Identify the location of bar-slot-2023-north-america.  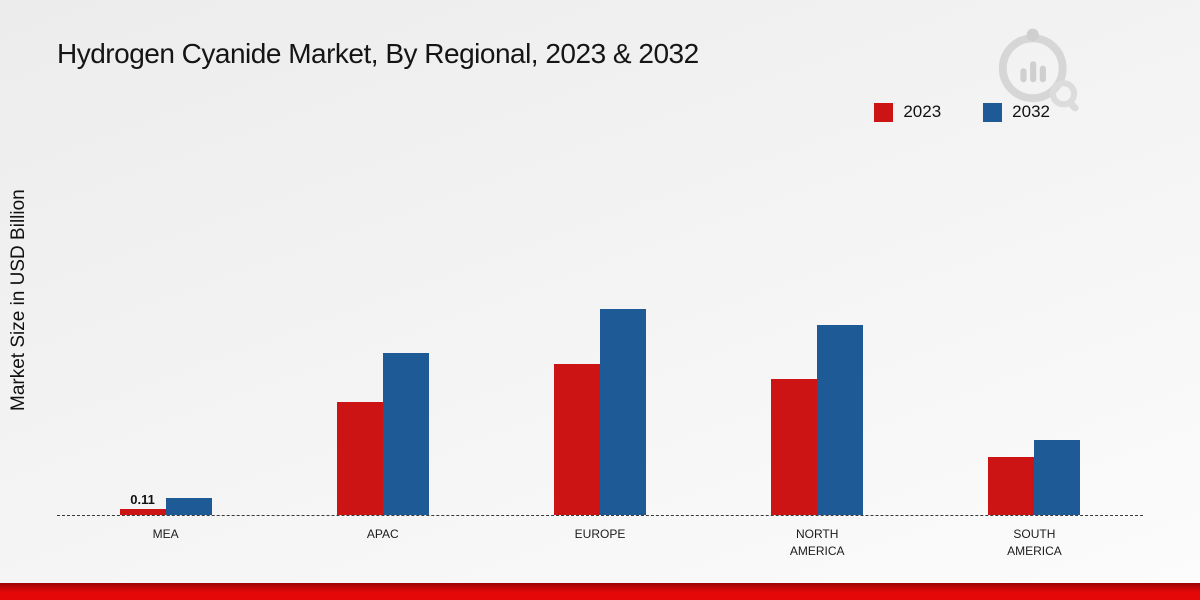
(794, 447).